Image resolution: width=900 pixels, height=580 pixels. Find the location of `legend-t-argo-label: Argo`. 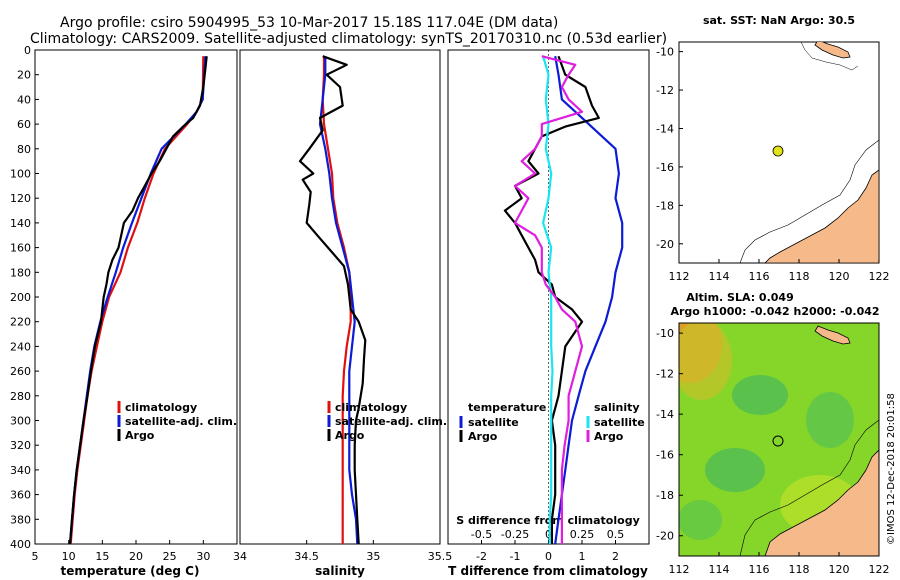

legend-t-argo-label: Argo is located at coordinates (483, 436).